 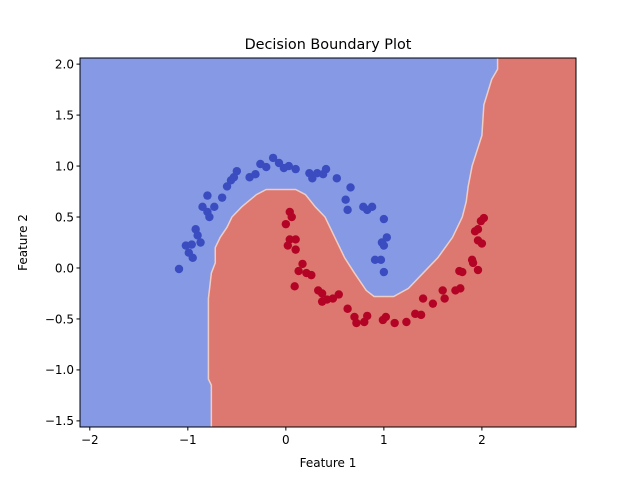 What do you see at coordinates (328, 463) in the screenshot?
I see `x-axis-label: Feature 1` at bounding box center [328, 463].